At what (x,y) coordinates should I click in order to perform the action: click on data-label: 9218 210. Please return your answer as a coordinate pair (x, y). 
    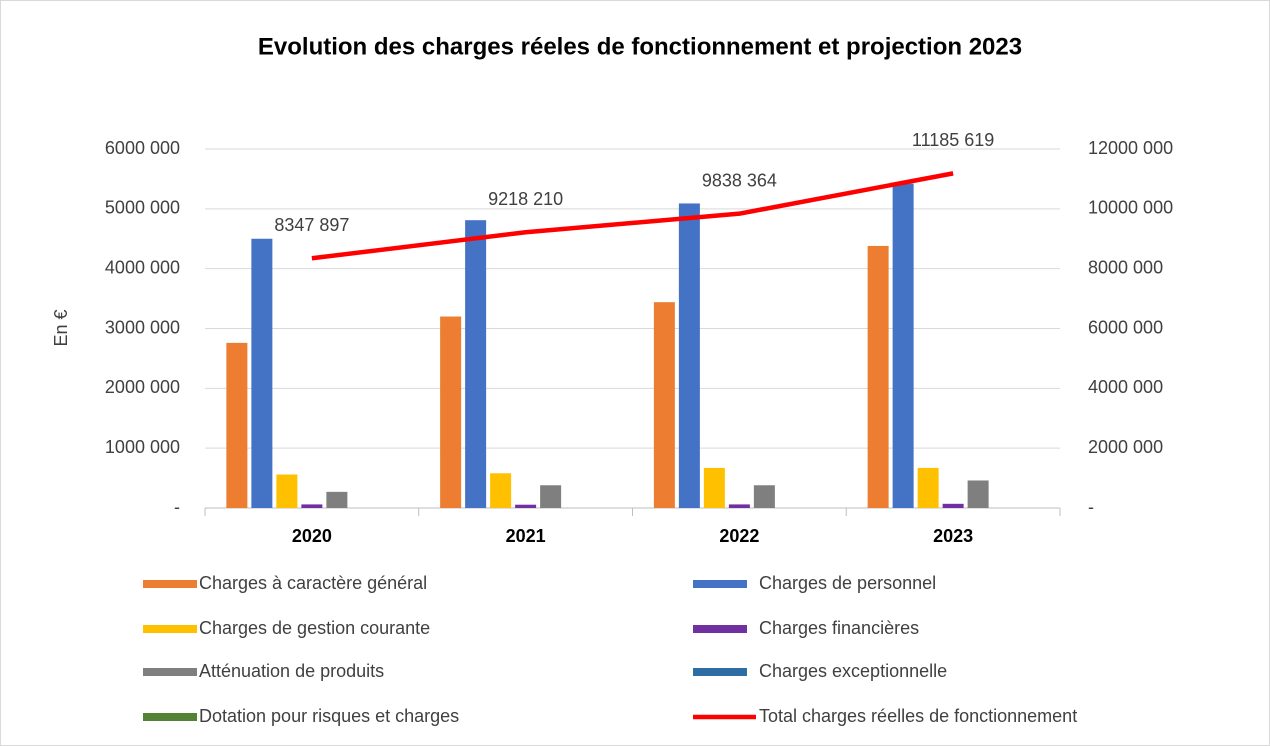
    Looking at the image, I should click on (525, 199).